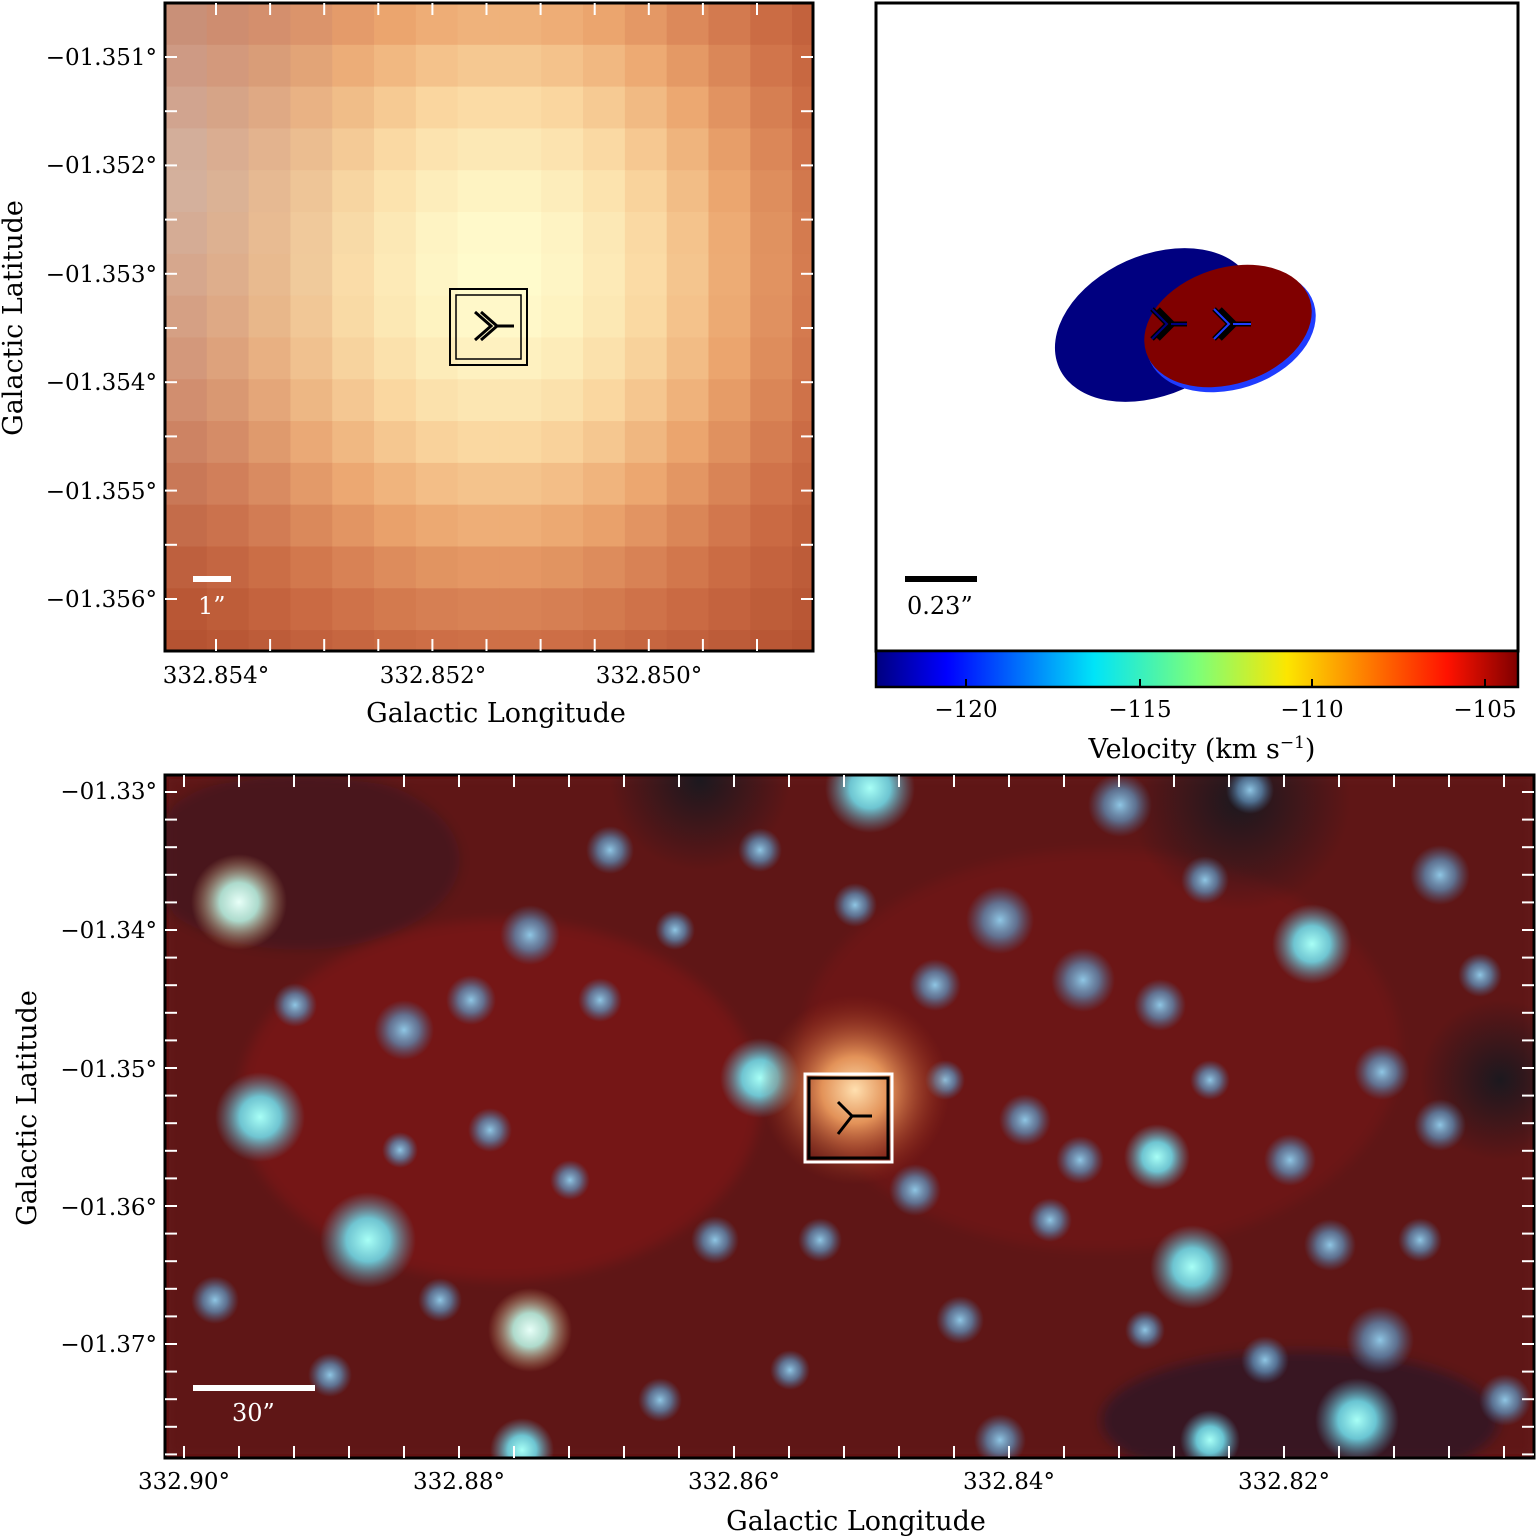  Describe the element at coordinates (496, 713) in the screenshot. I see `x-axis-label: Galactic Longitude` at that location.